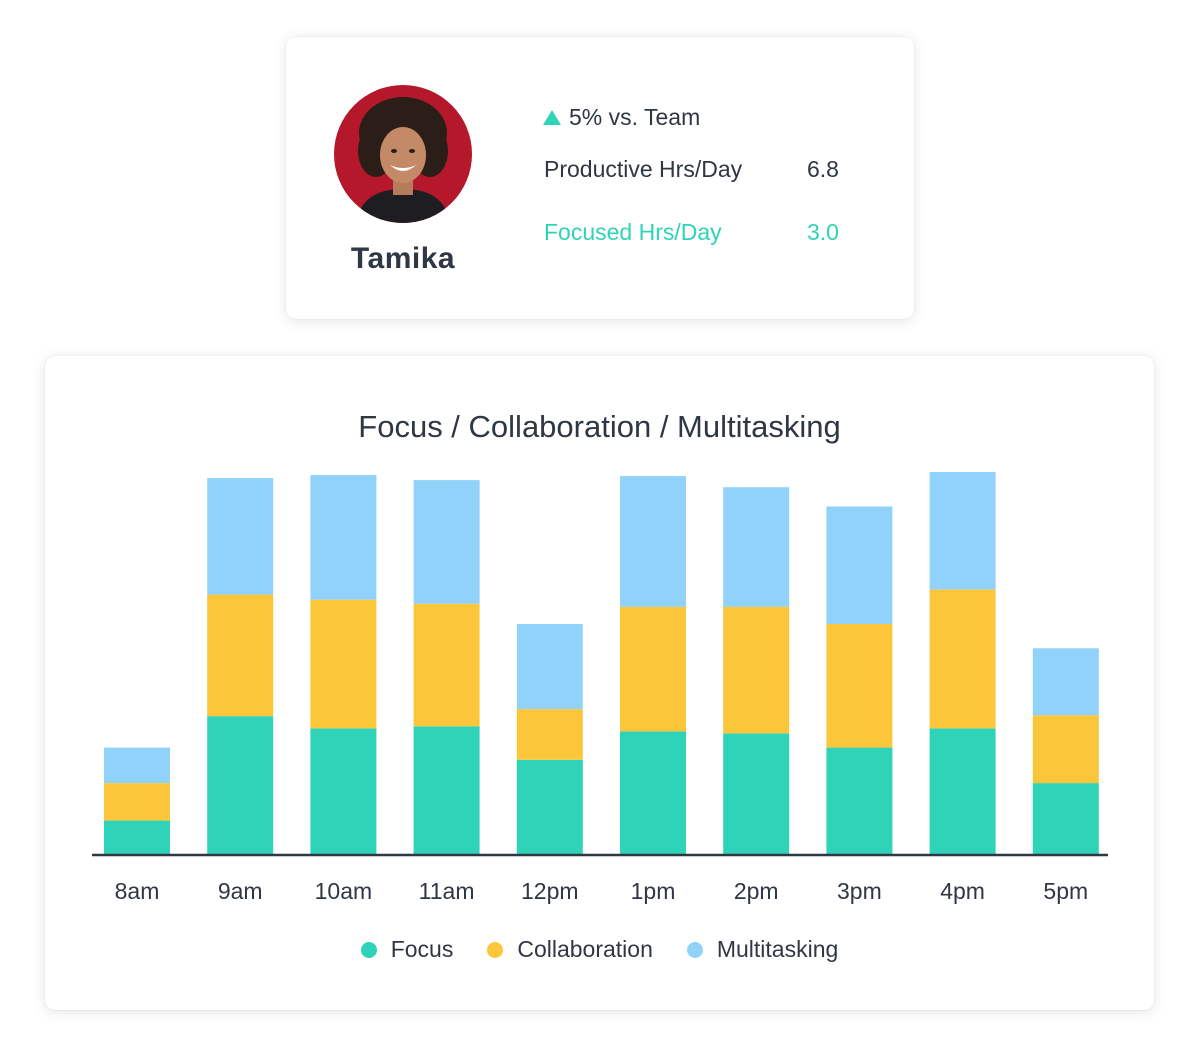 This screenshot has height=1057, width=1200. Describe the element at coordinates (1065, 682) in the screenshot. I see `bar-multitasking-5pm` at that location.